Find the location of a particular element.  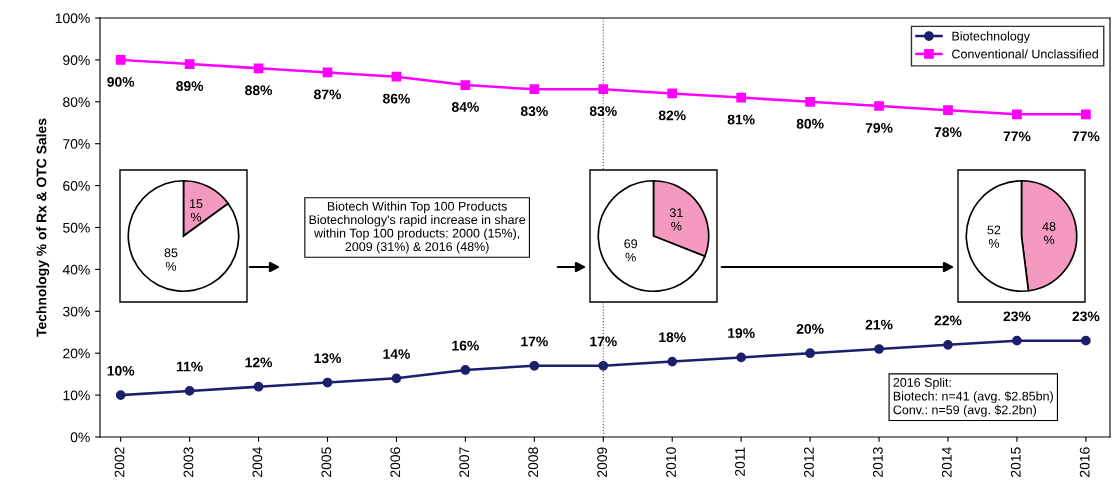

x-tick-label: 2013 is located at coordinates (877, 462).